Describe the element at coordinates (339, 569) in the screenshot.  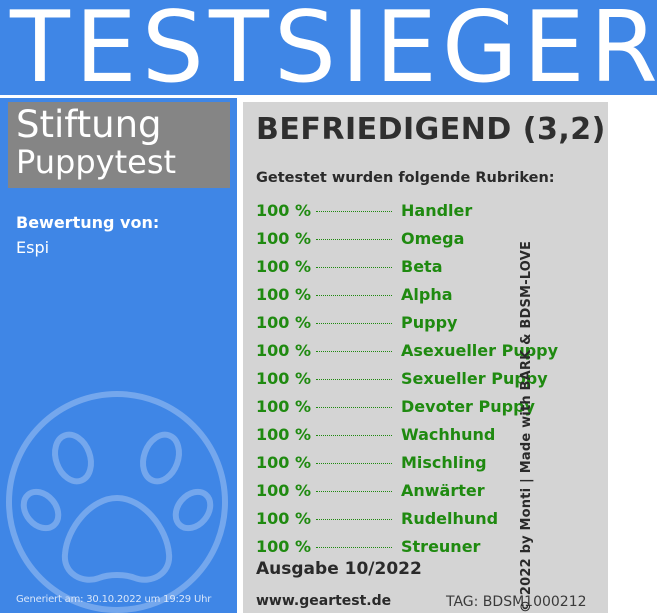
I see `edition-label: Ausgabe 10/2022` at that location.